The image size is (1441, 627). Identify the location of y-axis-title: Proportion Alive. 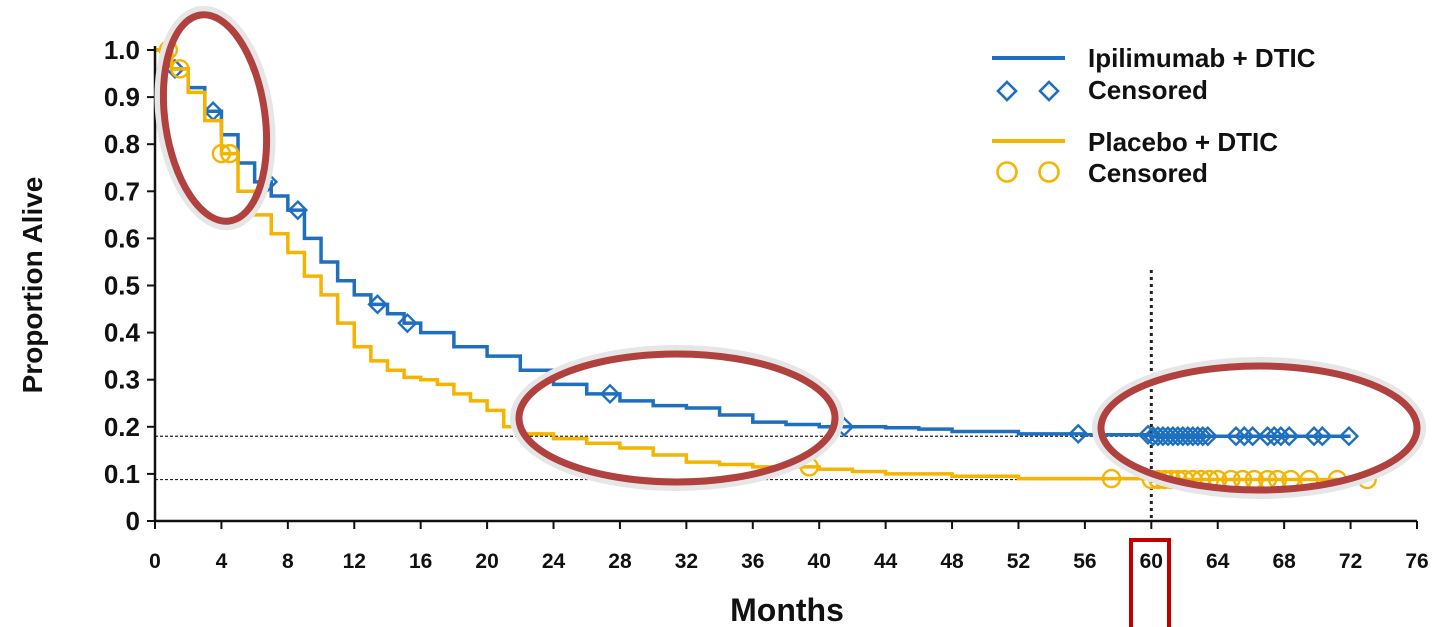
(32, 285).